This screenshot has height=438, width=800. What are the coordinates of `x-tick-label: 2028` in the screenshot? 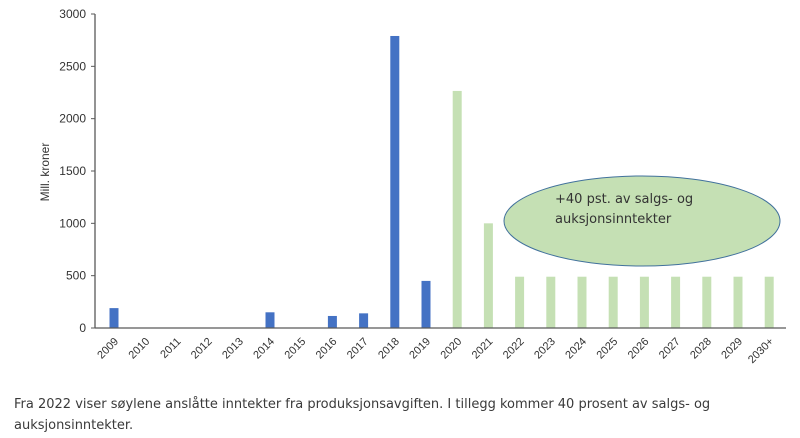 It's located at (701, 349).